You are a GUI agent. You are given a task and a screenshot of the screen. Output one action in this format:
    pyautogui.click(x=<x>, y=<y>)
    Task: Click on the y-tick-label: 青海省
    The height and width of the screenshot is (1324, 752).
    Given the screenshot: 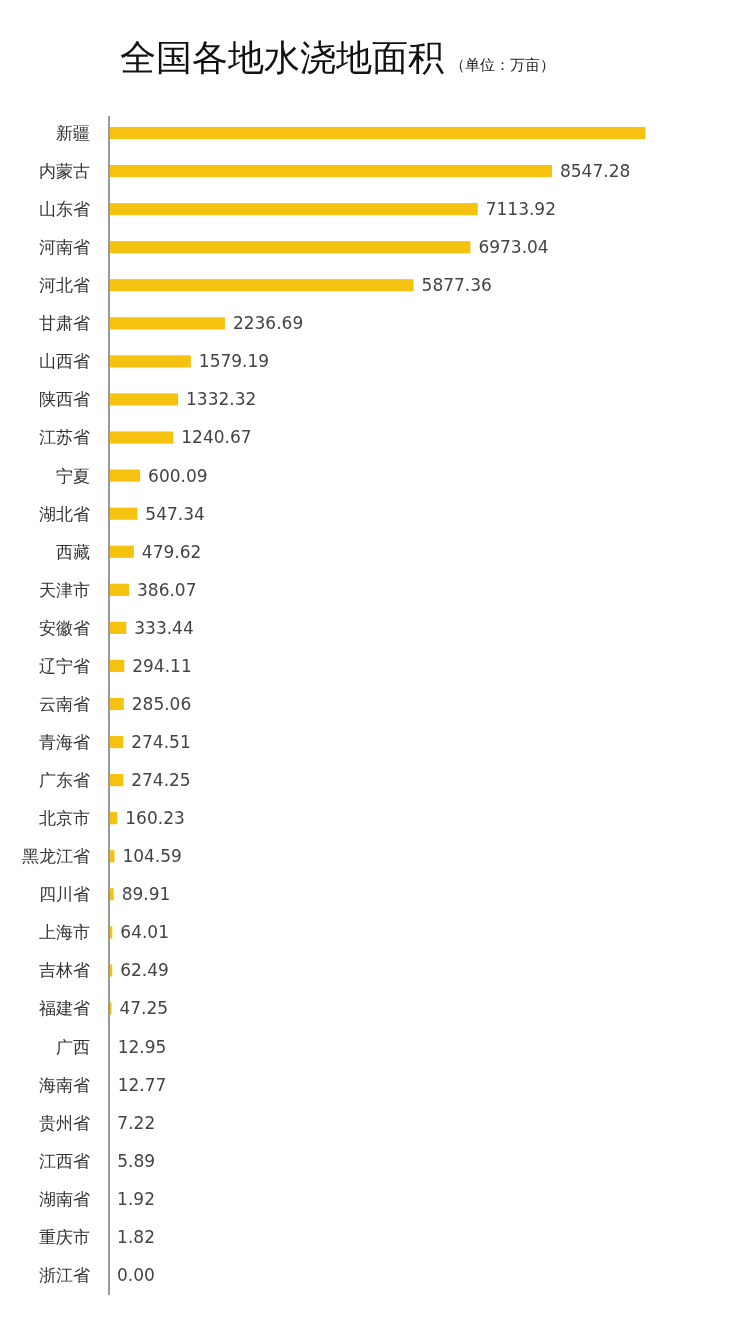 What is the action you would take?
    pyautogui.click(x=64, y=742)
    